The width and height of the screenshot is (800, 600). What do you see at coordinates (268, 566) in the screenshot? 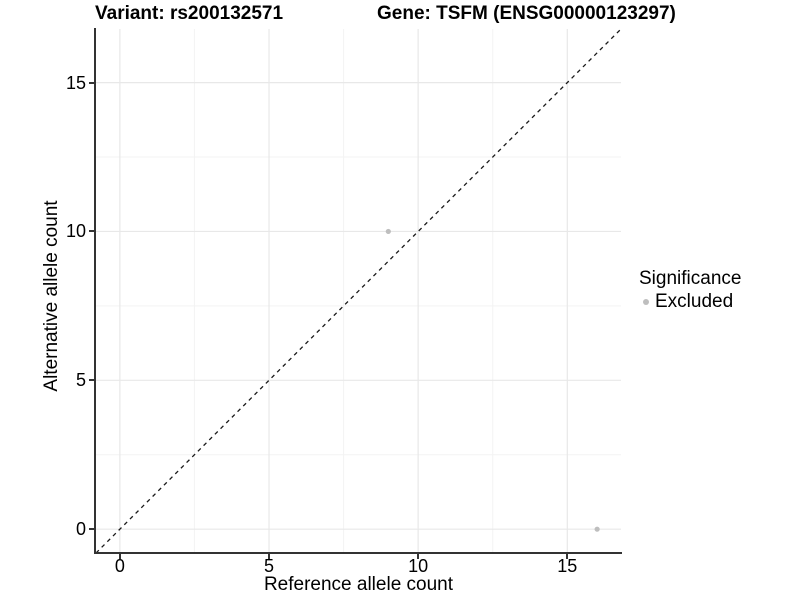
I see `x-tick-label: 5` at bounding box center [268, 566].